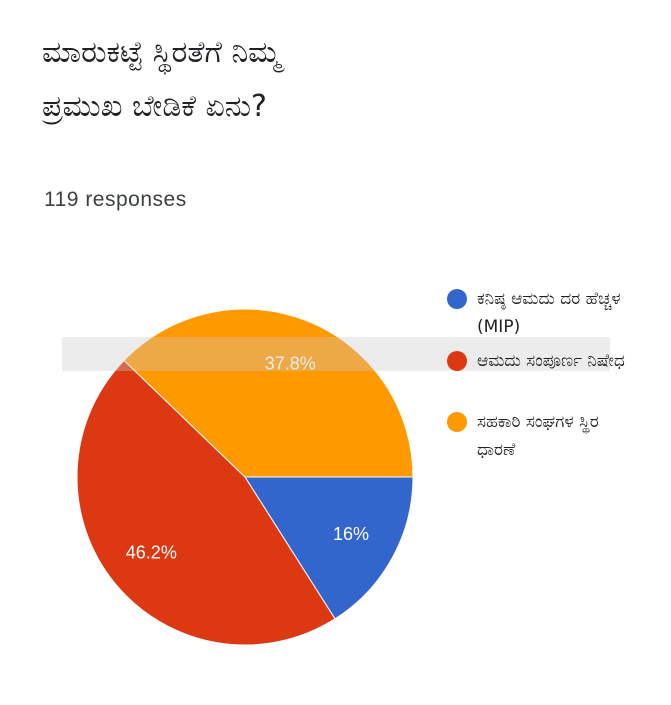 The width and height of the screenshot is (671, 705). Describe the element at coordinates (115, 199) in the screenshot. I see `response-count: 119 responses` at that location.